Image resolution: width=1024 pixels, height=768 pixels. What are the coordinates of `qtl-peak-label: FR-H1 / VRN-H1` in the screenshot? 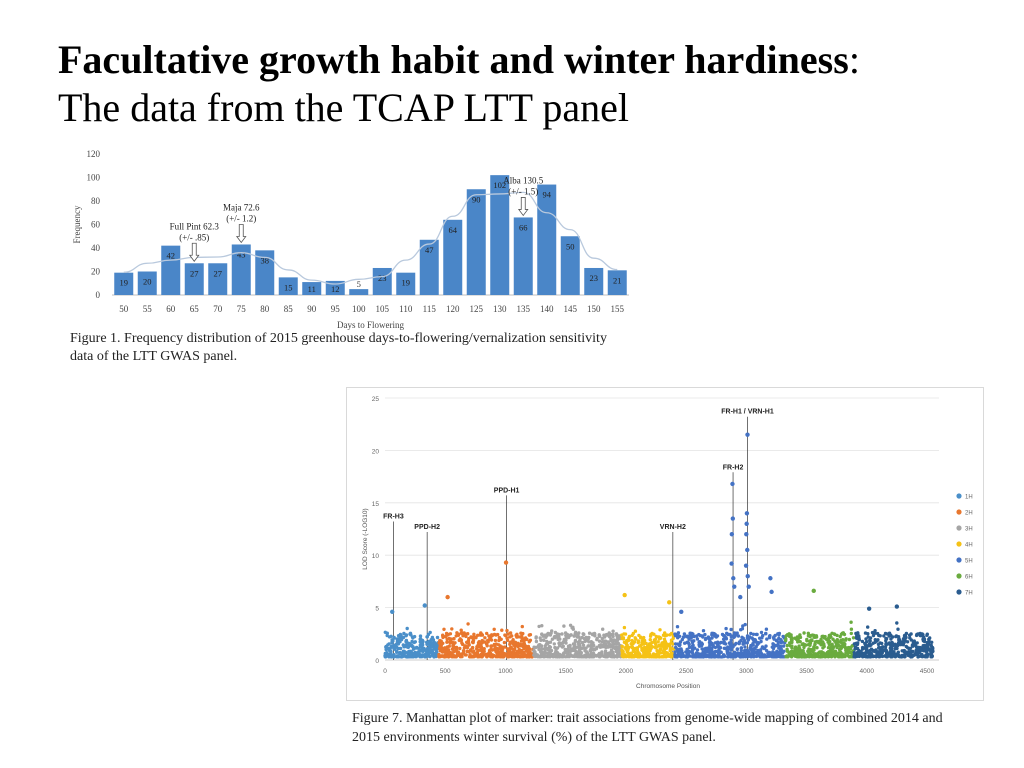 It's located at (747, 412).